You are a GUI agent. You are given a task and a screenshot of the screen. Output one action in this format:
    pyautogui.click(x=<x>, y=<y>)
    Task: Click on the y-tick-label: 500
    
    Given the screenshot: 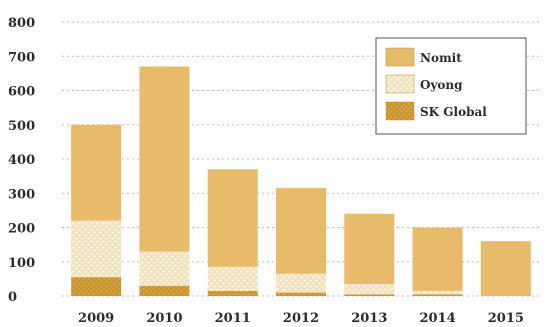 What is the action you would take?
    pyautogui.click(x=21, y=126)
    